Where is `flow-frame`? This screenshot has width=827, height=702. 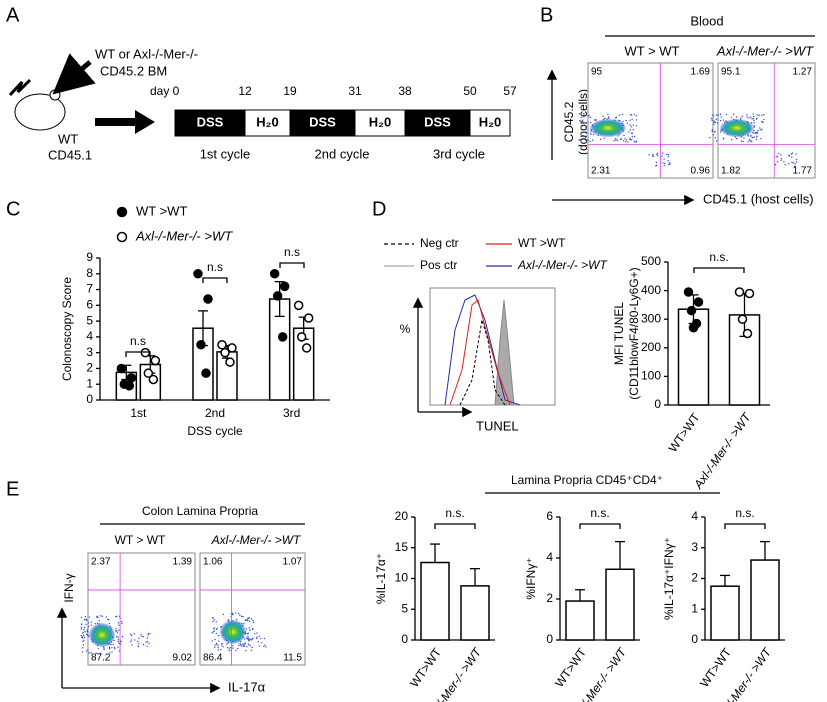 flow-frame is located at coordinates (252, 609).